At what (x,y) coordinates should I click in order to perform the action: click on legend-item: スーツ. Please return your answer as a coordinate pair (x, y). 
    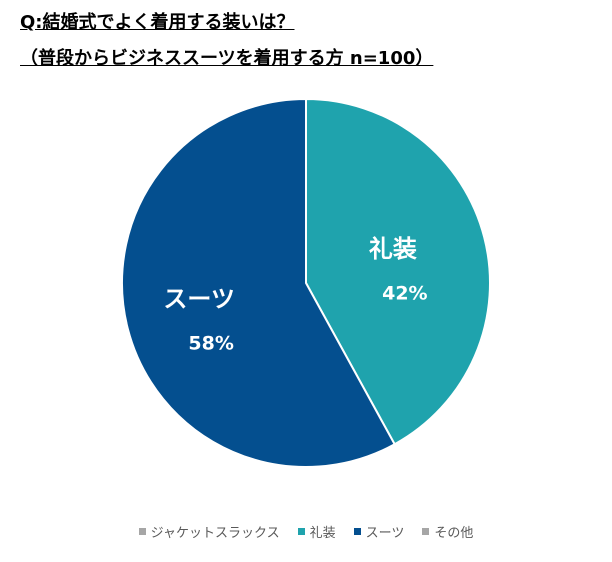
    Looking at the image, I should click on (379, 531).